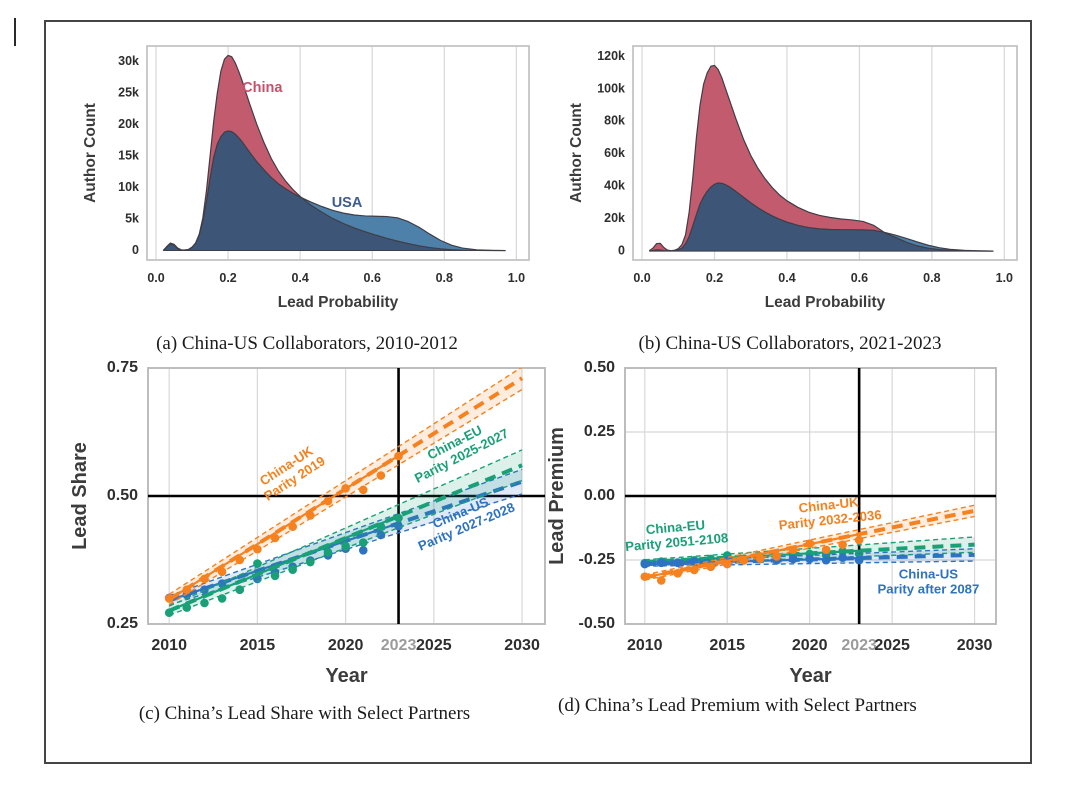  I want to click on svg-text: 120k, so click(611, 56).